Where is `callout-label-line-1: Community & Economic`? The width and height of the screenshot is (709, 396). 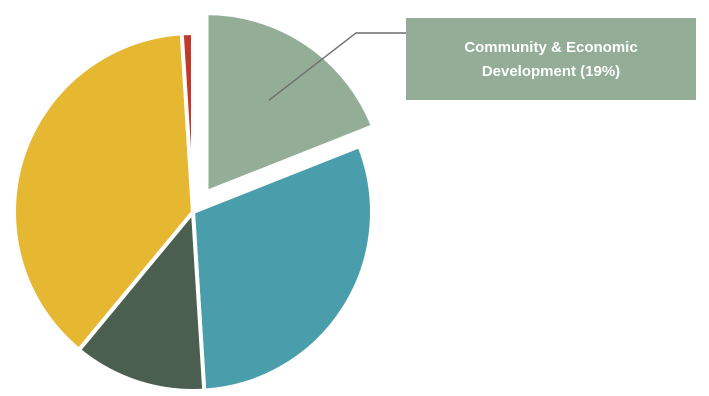 callout-label-line-1: Community & Economic is located at coordinates (550, 47).